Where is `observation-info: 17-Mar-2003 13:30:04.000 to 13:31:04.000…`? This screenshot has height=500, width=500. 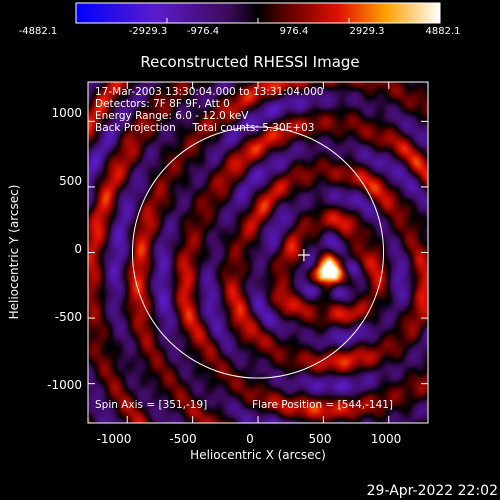 observation-info: 17-Mar-2003 13:30:04.000 to 13:31:04.000… is located at coordinates (209, 110).